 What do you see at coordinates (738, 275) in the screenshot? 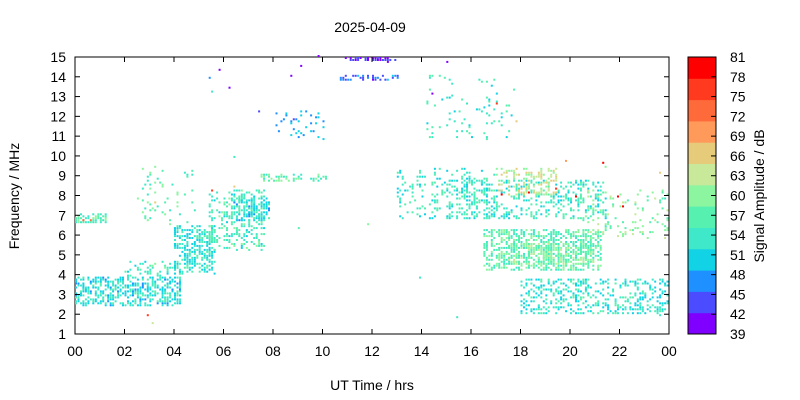
I see `colorbar-tick-label: 48` at bounding box center [738, 275].